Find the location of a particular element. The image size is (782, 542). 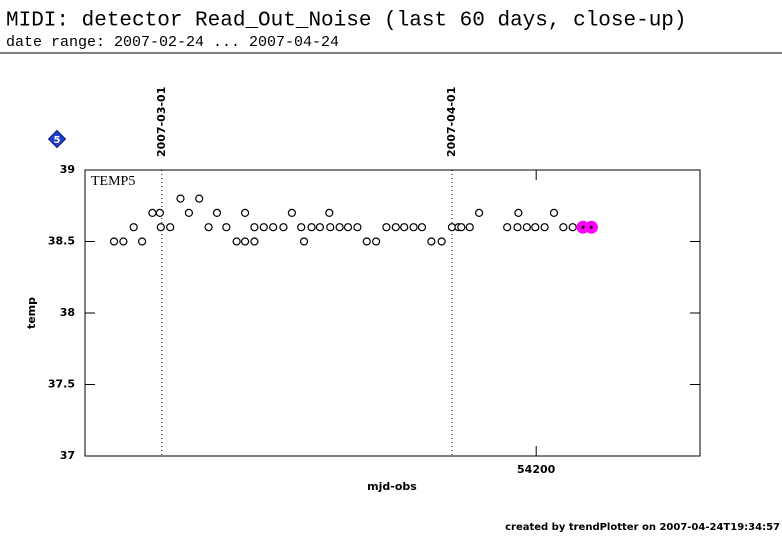

y-tick-label: 37 is located at coordinates (67, 455).